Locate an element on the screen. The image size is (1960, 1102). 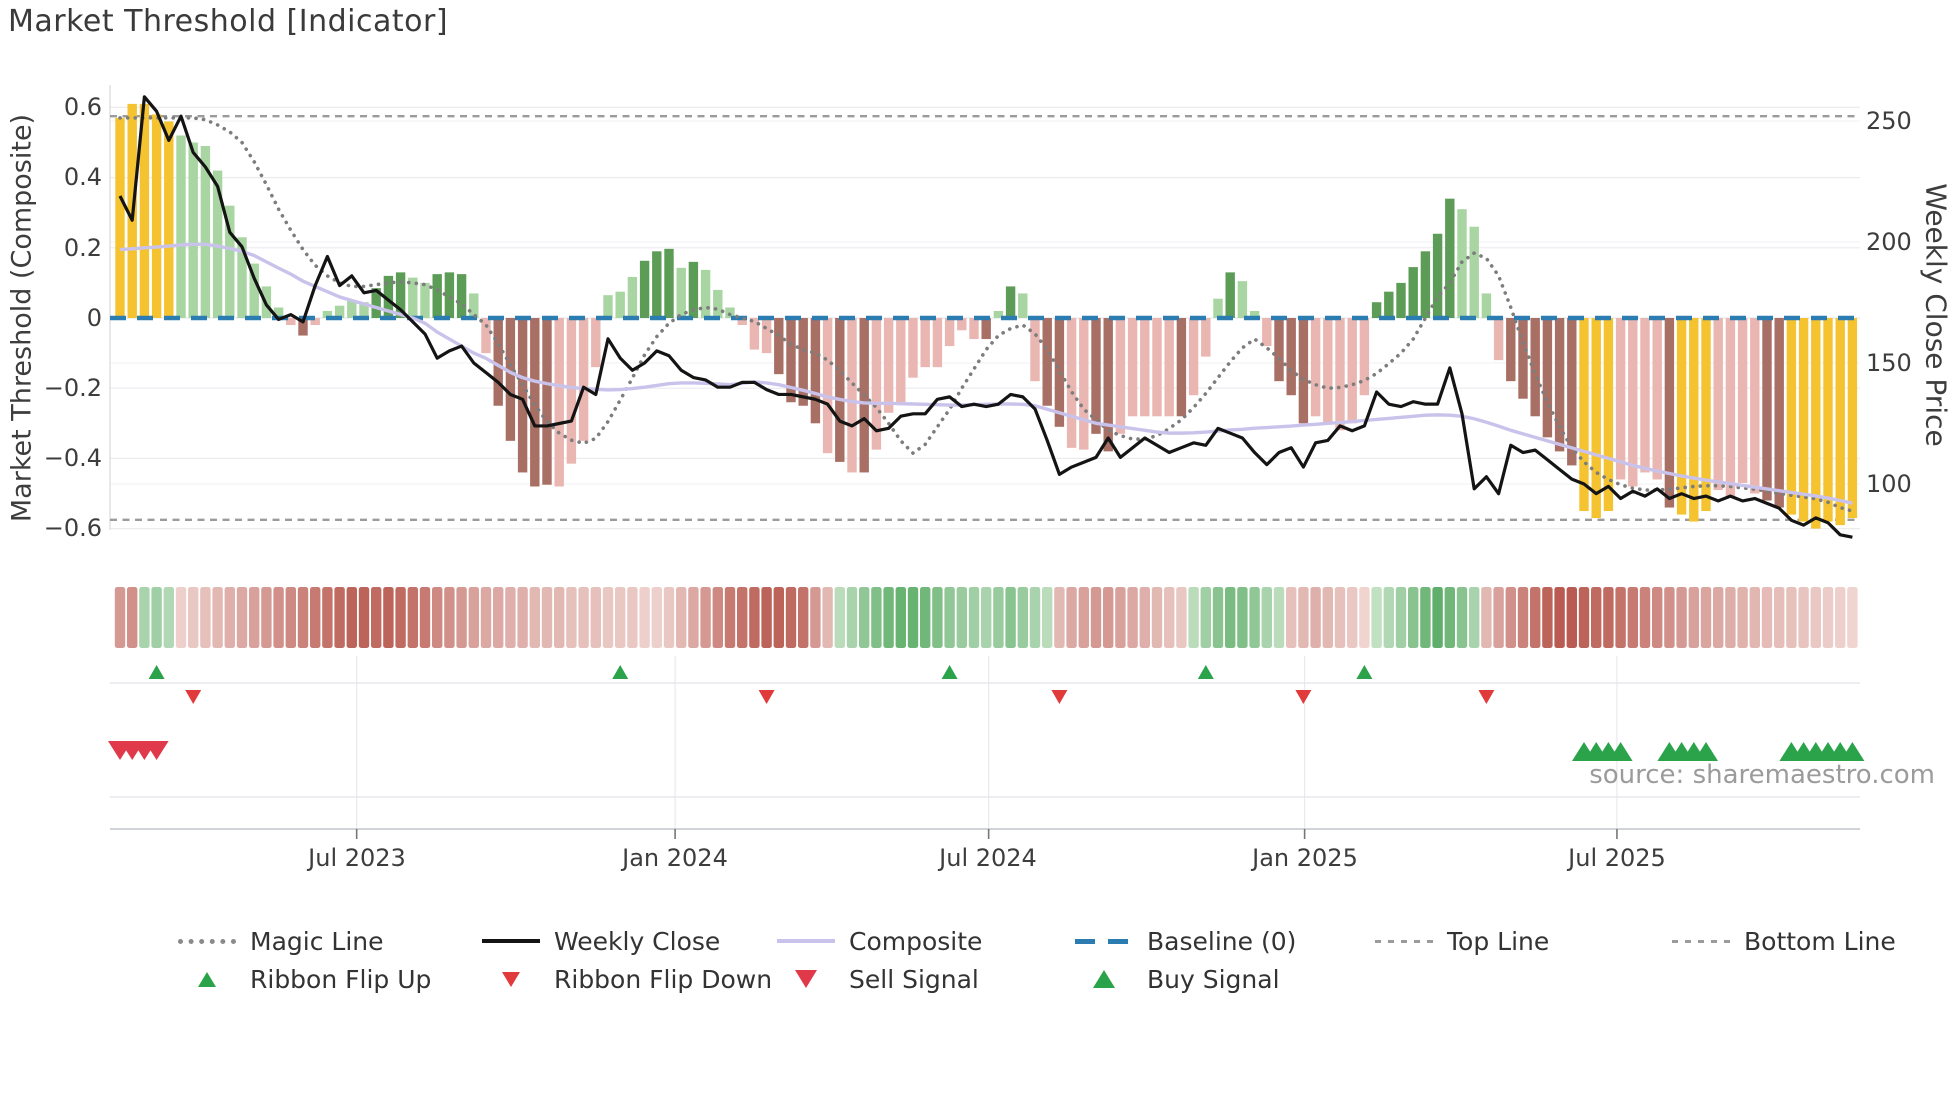
panel-separators is located at coordinates (985, 760).